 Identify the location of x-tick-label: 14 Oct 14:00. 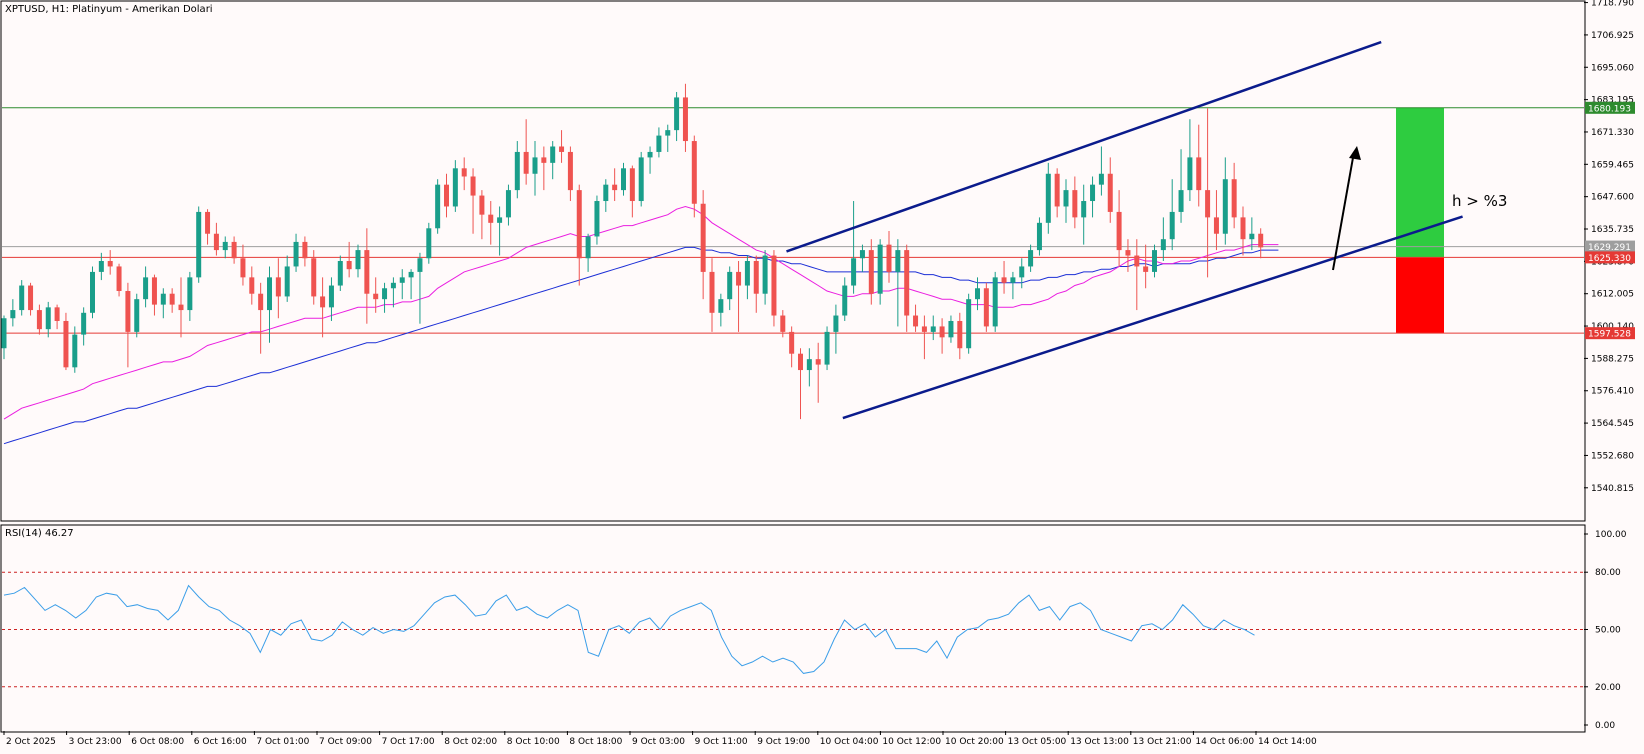
(1287, 742).